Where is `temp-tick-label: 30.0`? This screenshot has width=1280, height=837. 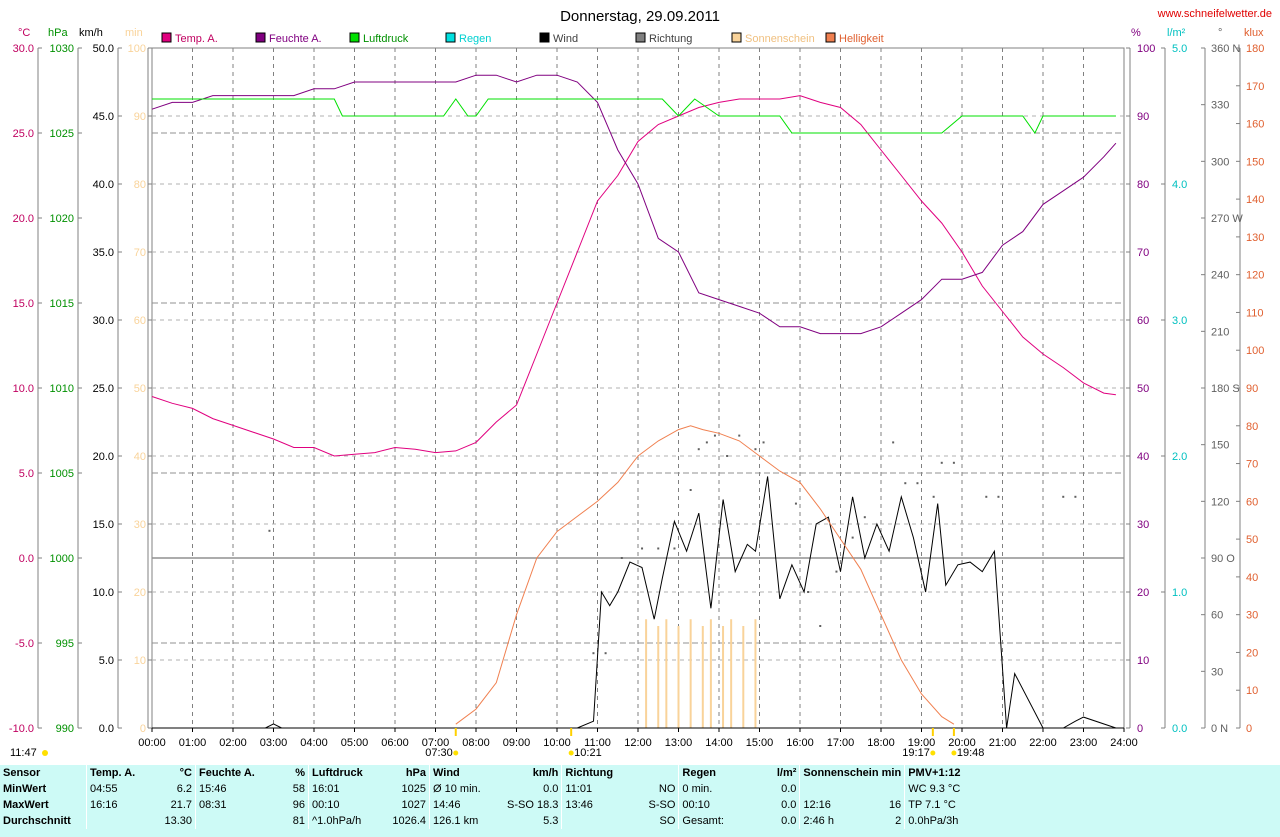
temp-tick-label: 30.0 is located at coordinates (23, 49).